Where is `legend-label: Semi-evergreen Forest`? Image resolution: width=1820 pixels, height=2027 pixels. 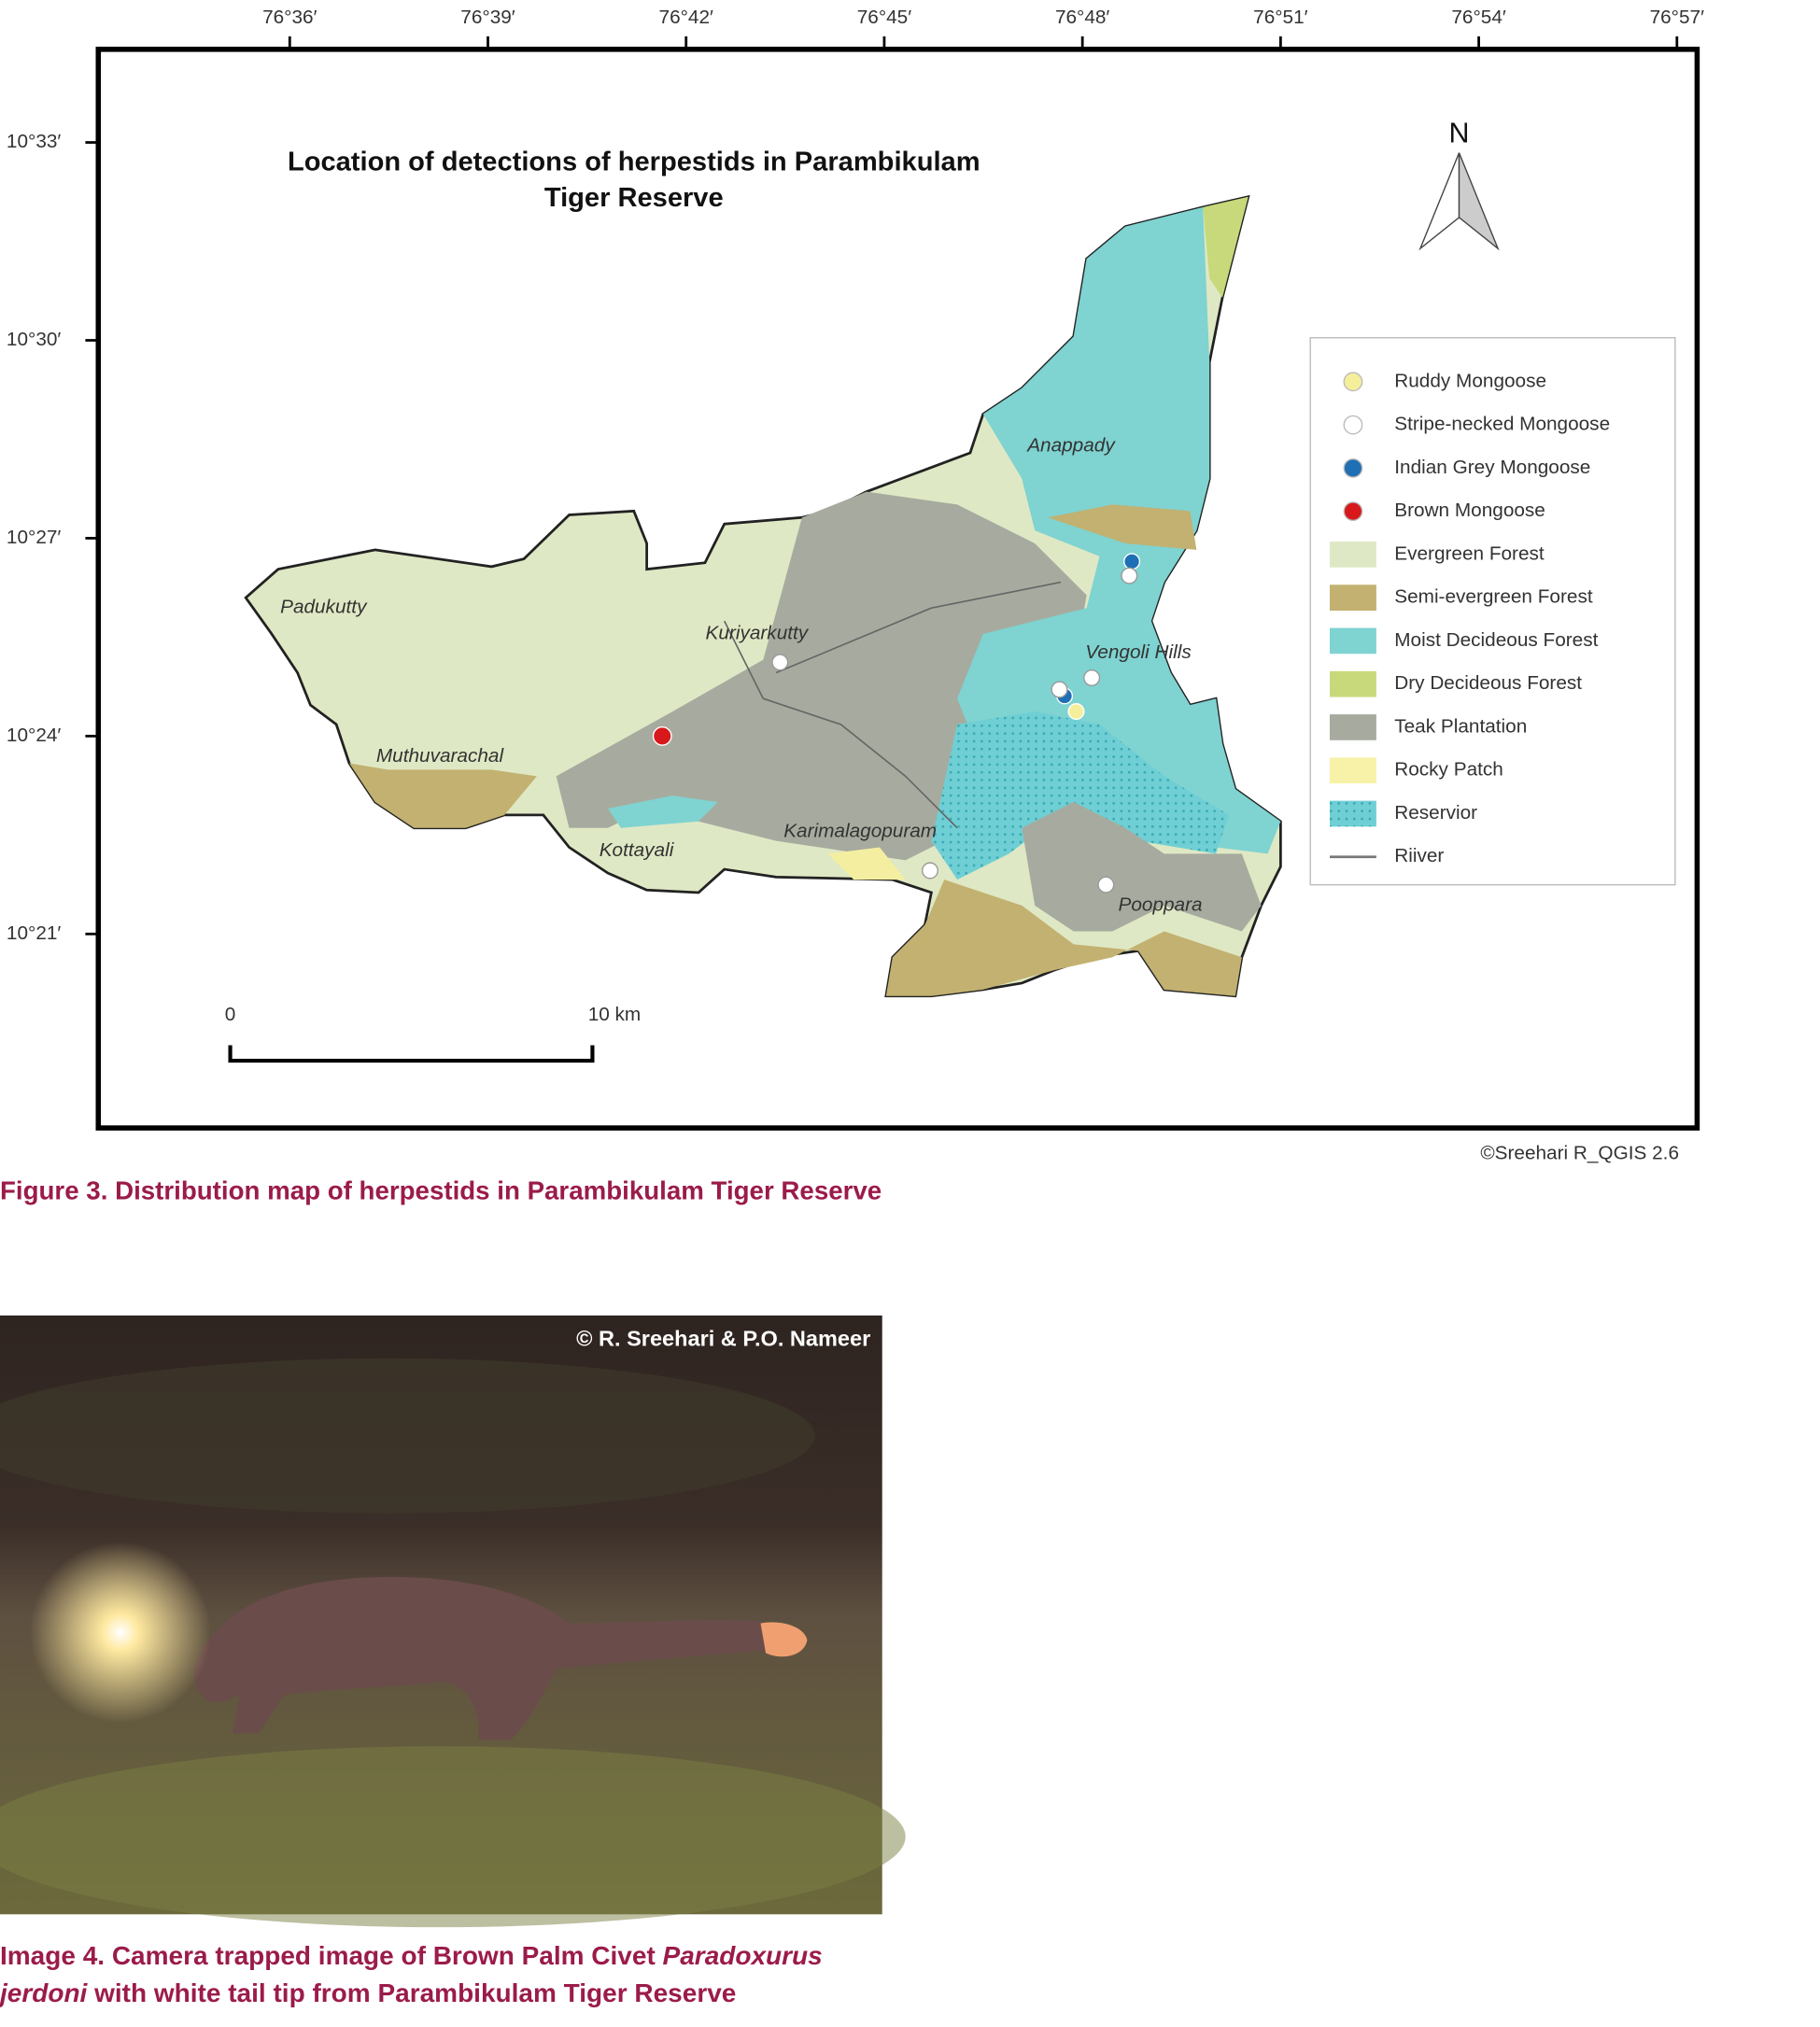
legend-label: Semi-evergreen Forest is located at coordinates (1493, 597).